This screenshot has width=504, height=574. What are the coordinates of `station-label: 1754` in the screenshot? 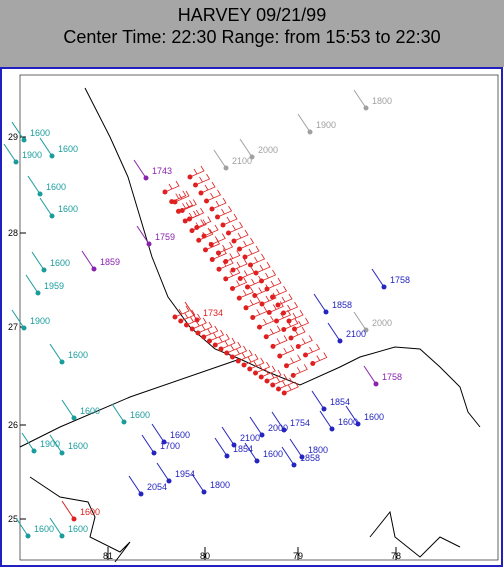 It's located at (300, 423).